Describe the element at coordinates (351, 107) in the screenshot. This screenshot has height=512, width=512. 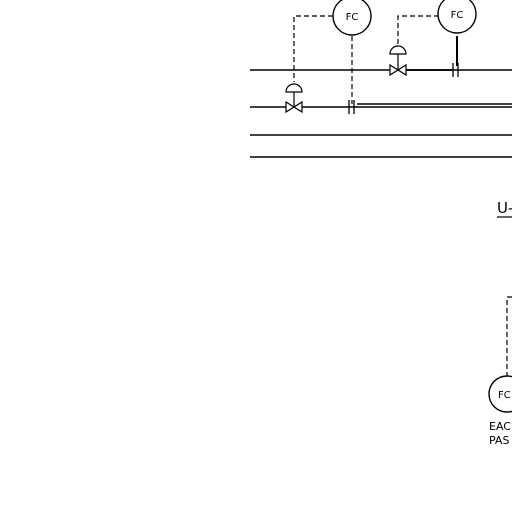
I see `orifice-plate-left` at that location.